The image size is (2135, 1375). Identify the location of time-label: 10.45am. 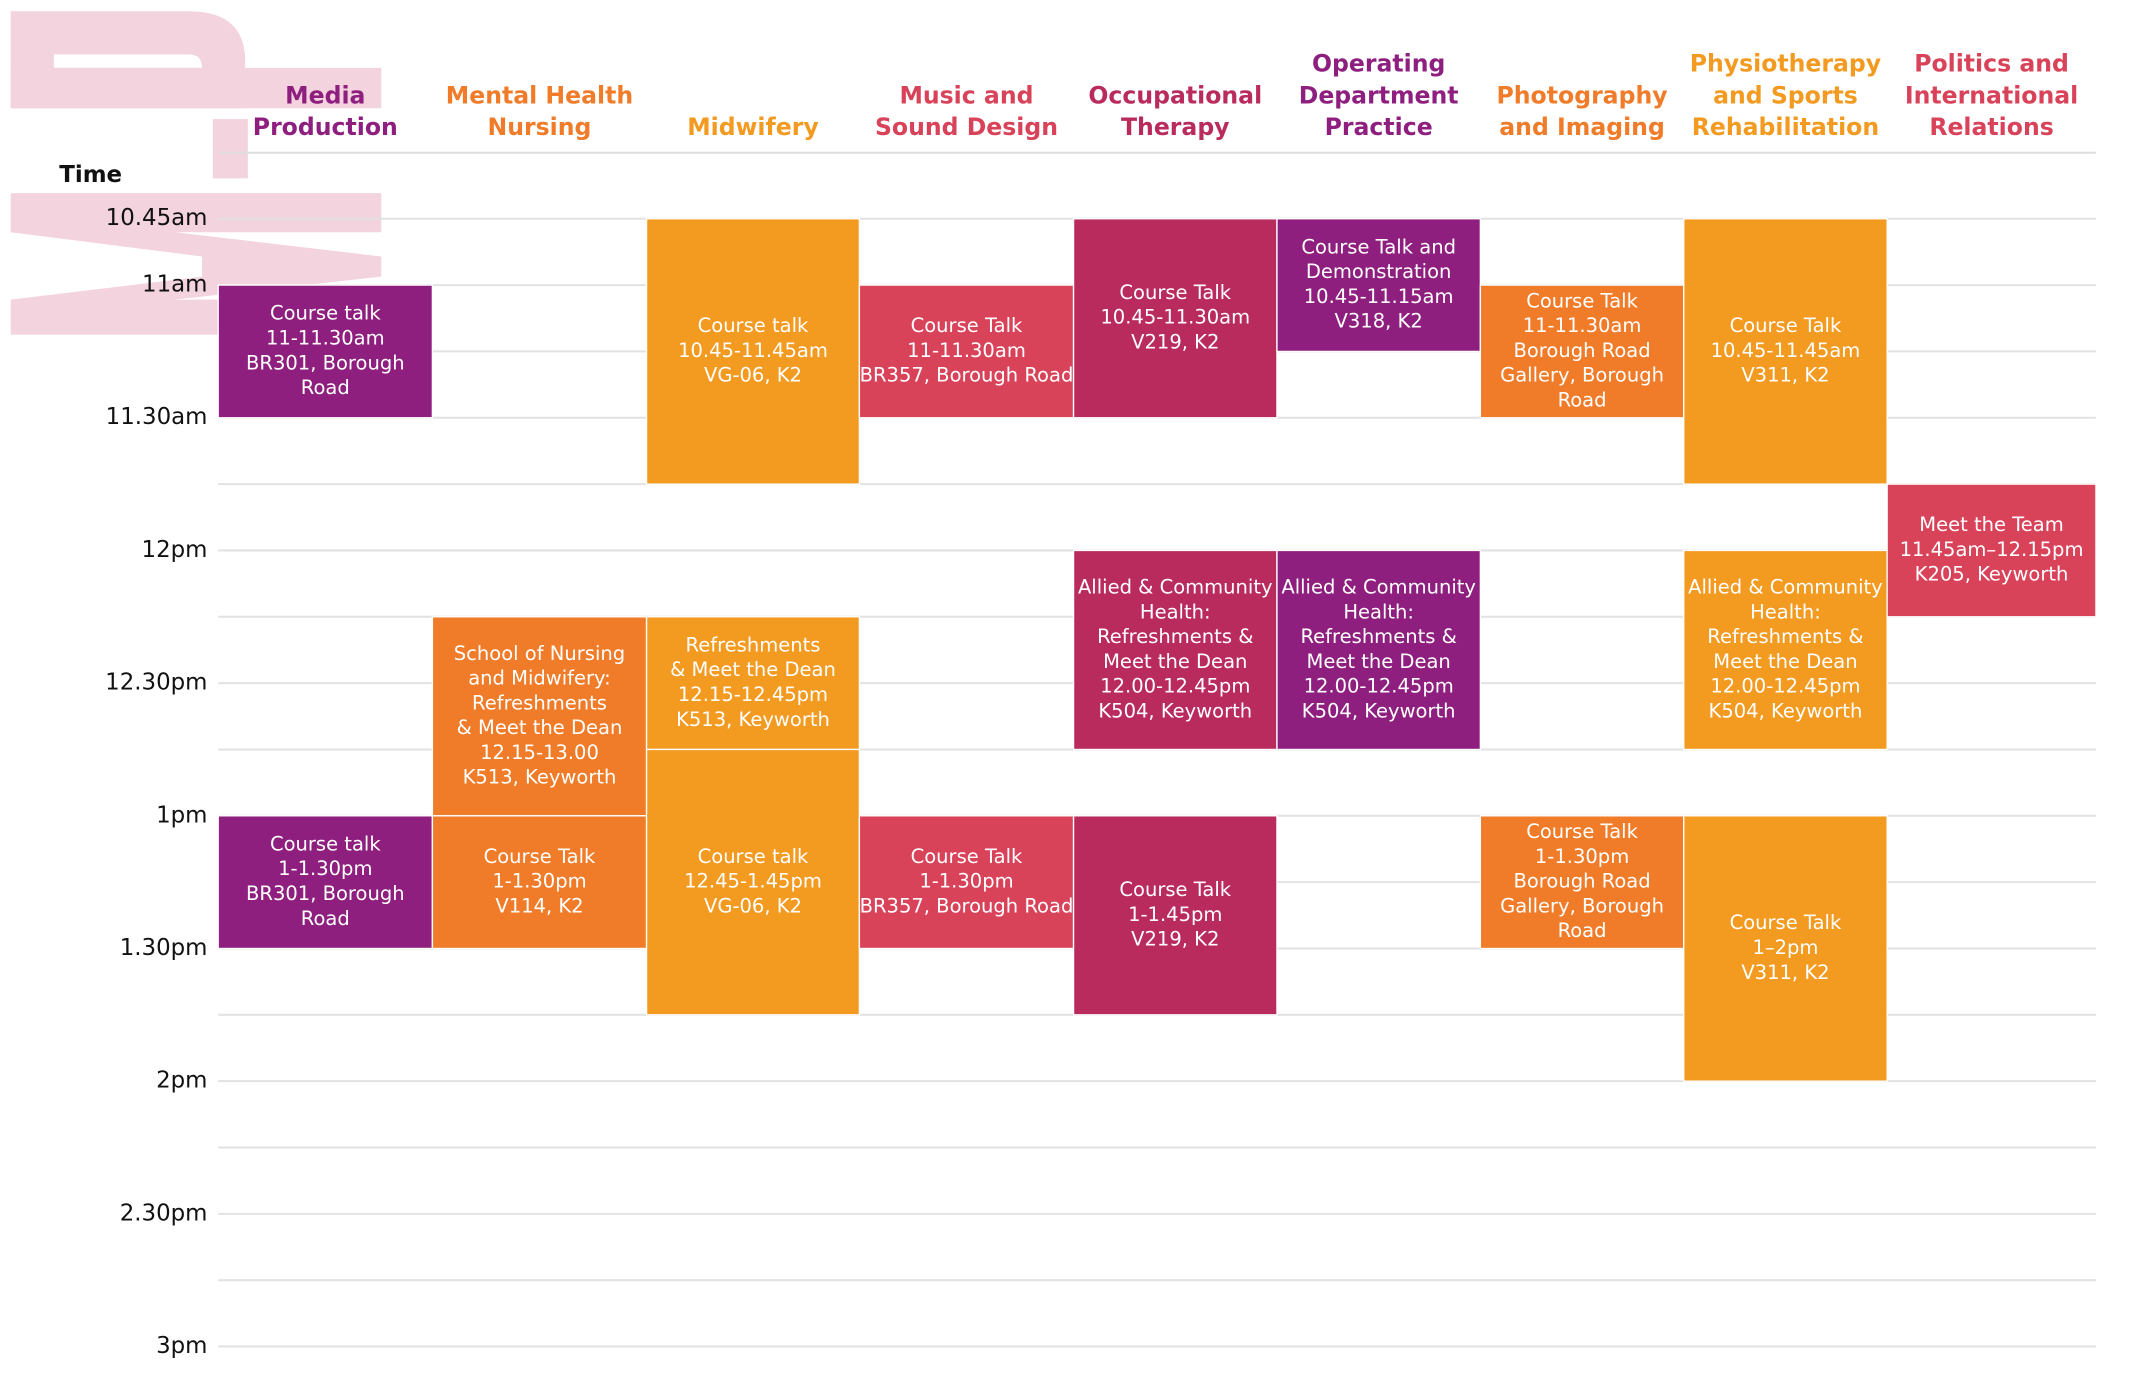
(157, 218).